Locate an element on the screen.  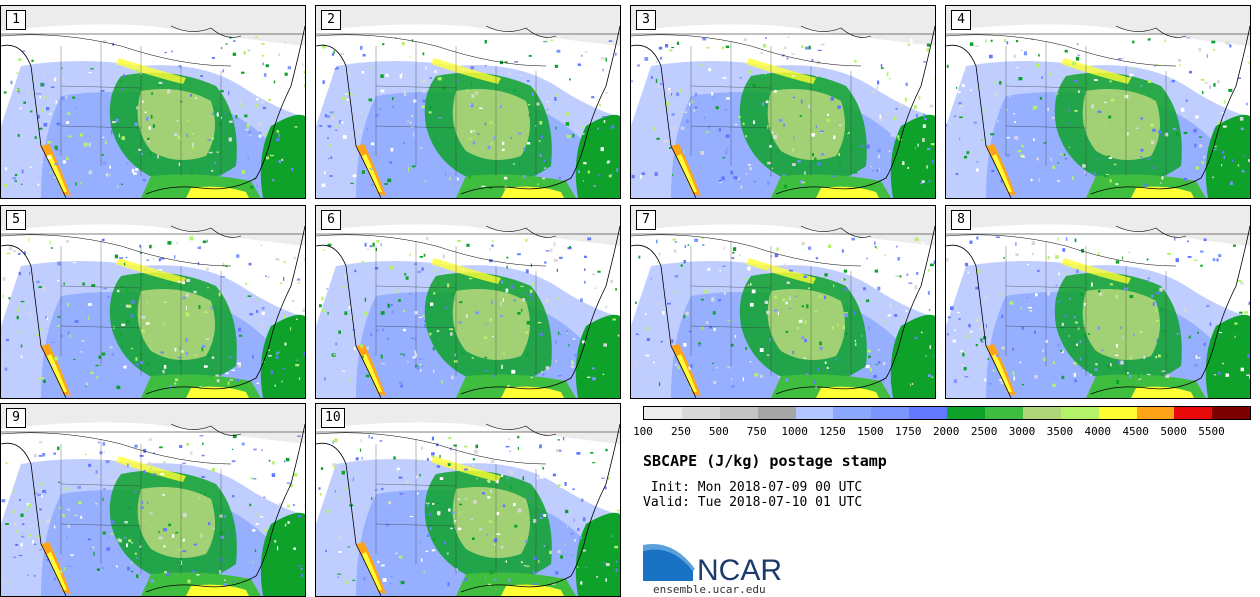
colorbar-tick-label: 1000 is located at coordinates (794, 431).